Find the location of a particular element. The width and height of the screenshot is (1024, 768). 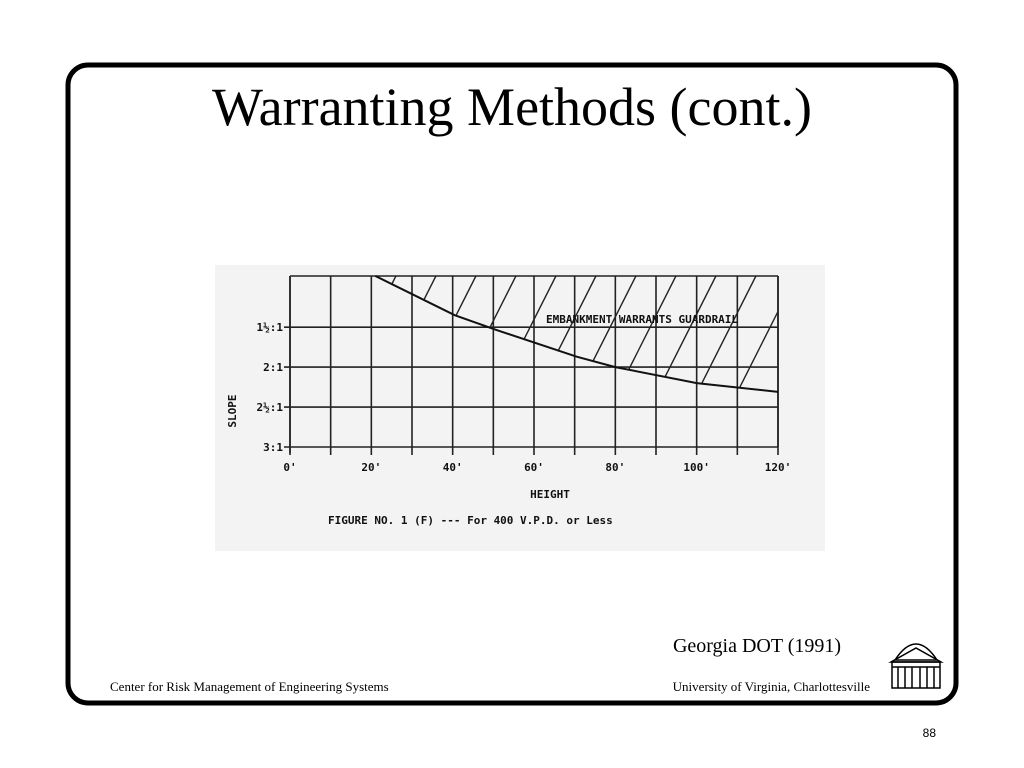

x-tick-label: 0' is located at coordinates (289, 467).